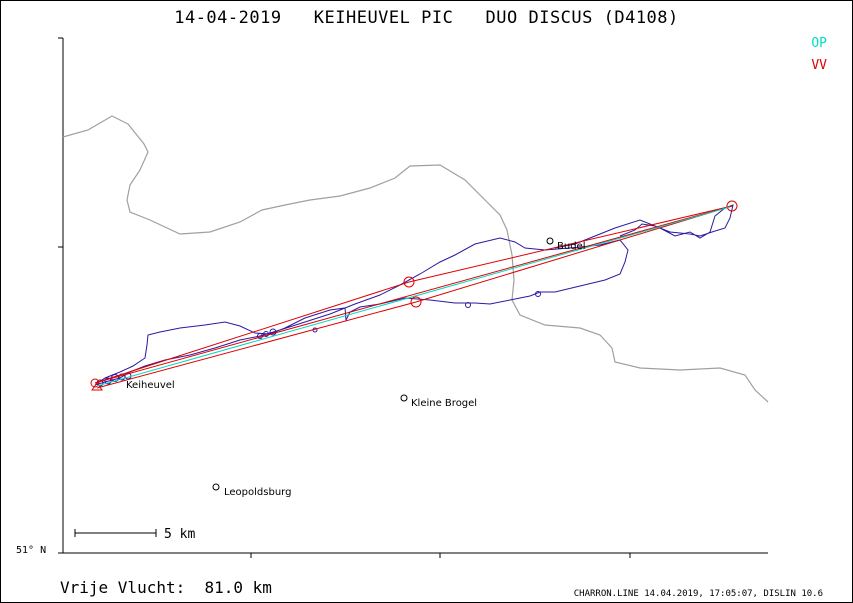 This screenshot has height=603, width=853. I want to click on svg-text: Keiheuvel, so click(150, 385).